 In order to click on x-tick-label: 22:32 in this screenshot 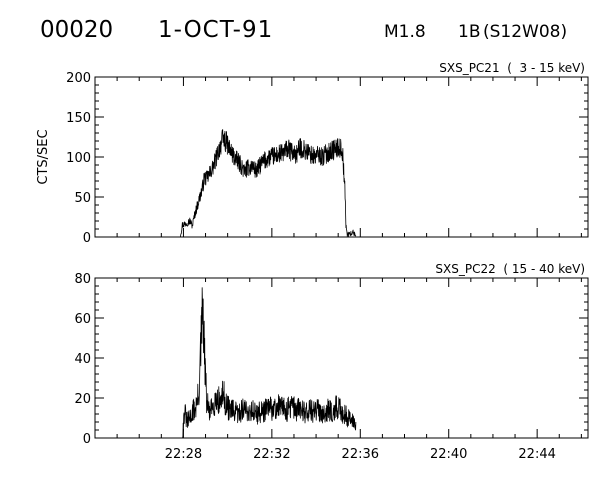, I will do `click(271, 454)`.